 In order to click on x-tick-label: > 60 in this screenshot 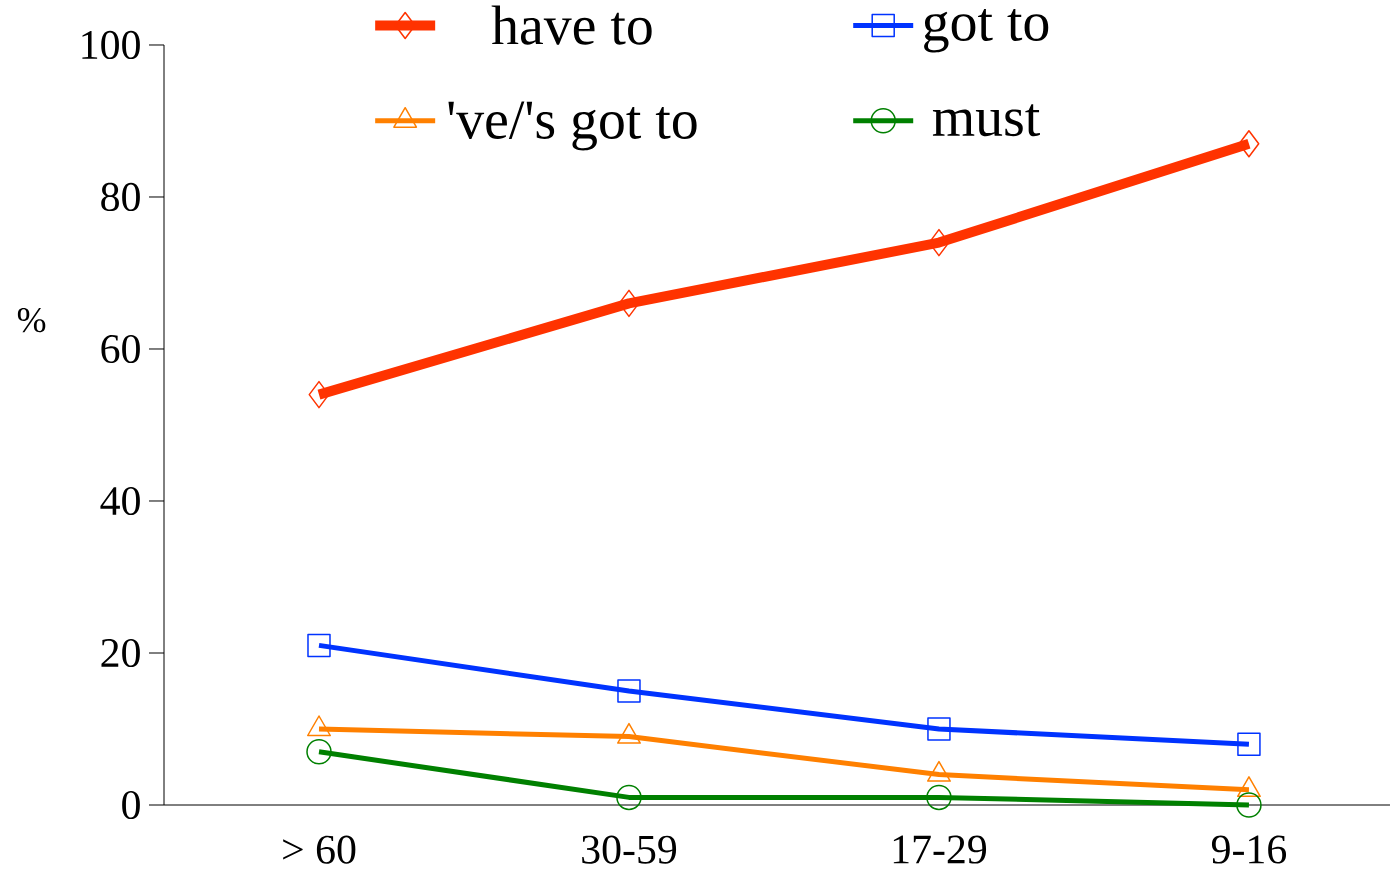, I will do `click(319, 849)`.